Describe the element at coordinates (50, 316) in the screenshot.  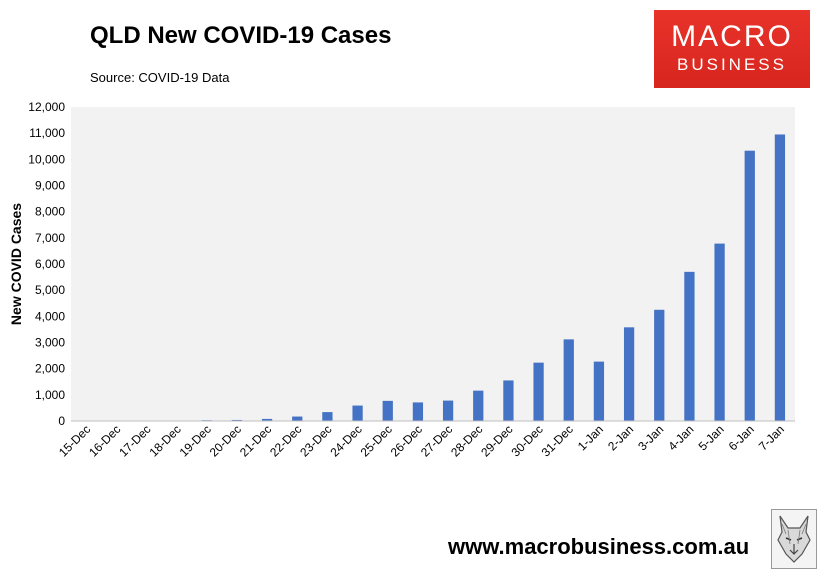
I see `y-tick-label: 4,000` at that location.